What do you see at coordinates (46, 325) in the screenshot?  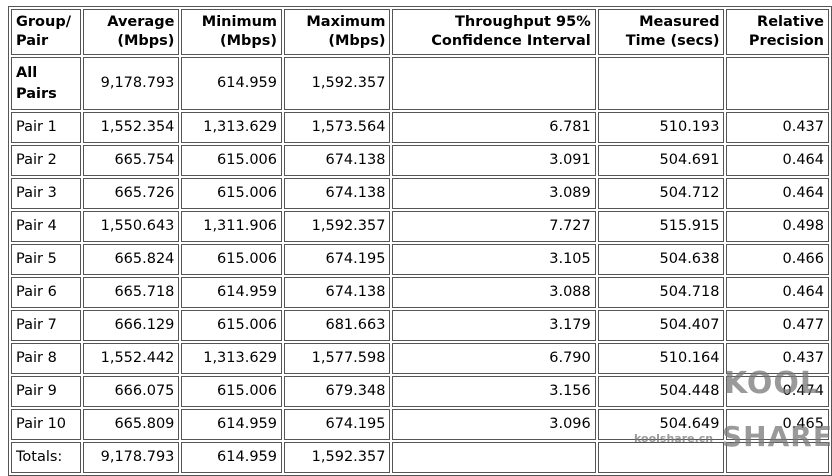 I see `table-cell: Pair 7` at bounding box center [46, 325].